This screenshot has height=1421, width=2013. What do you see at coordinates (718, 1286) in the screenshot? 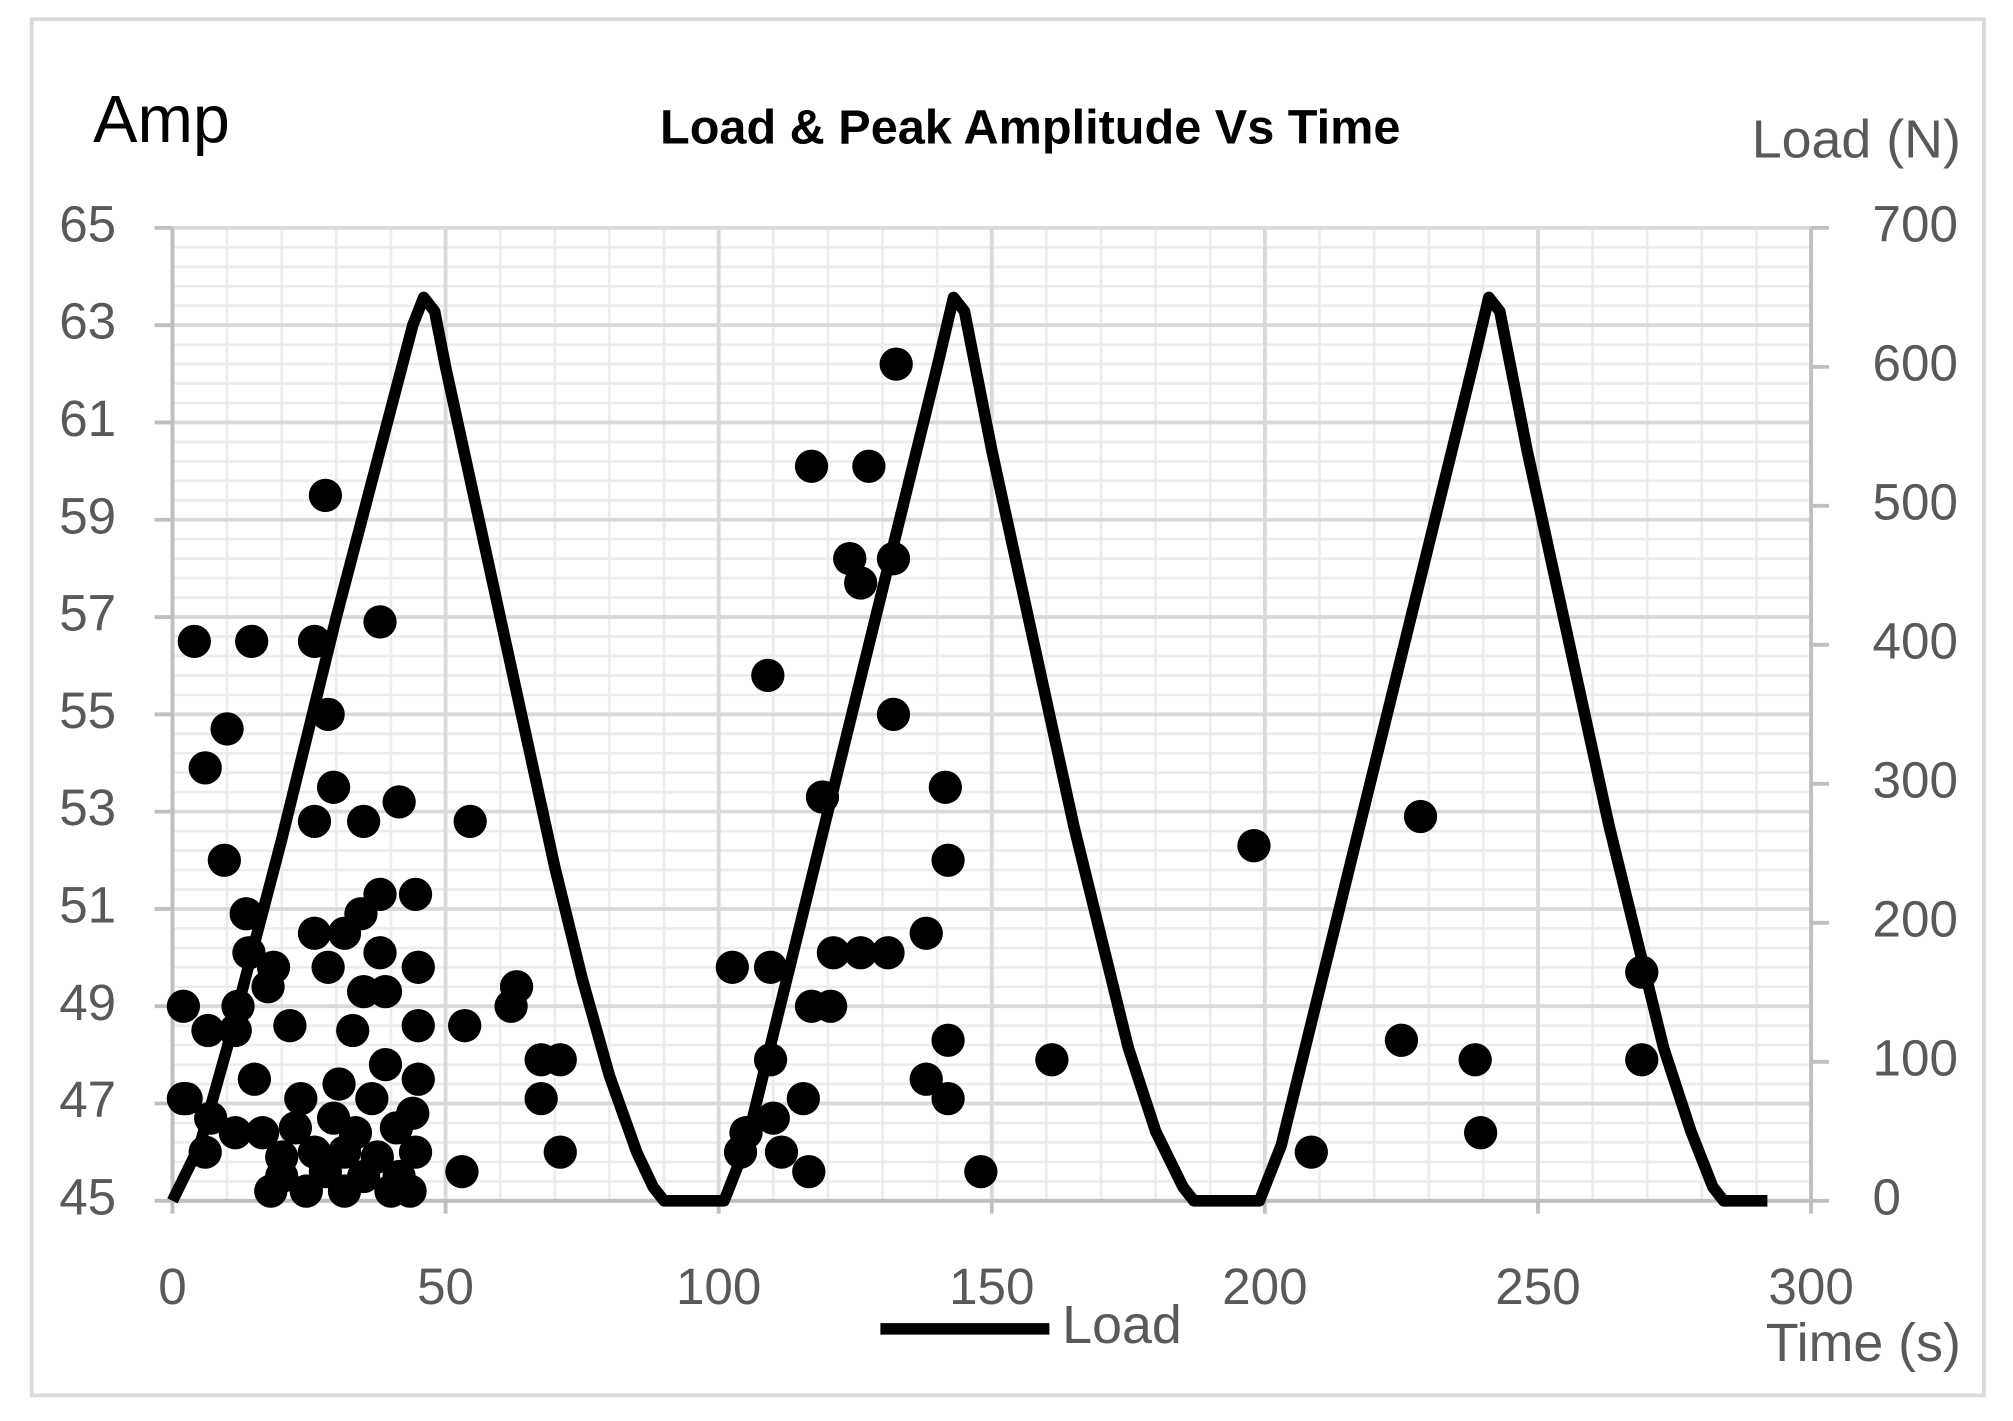
I see `x-tick-label: 100` at bounding box center [718, 1286].